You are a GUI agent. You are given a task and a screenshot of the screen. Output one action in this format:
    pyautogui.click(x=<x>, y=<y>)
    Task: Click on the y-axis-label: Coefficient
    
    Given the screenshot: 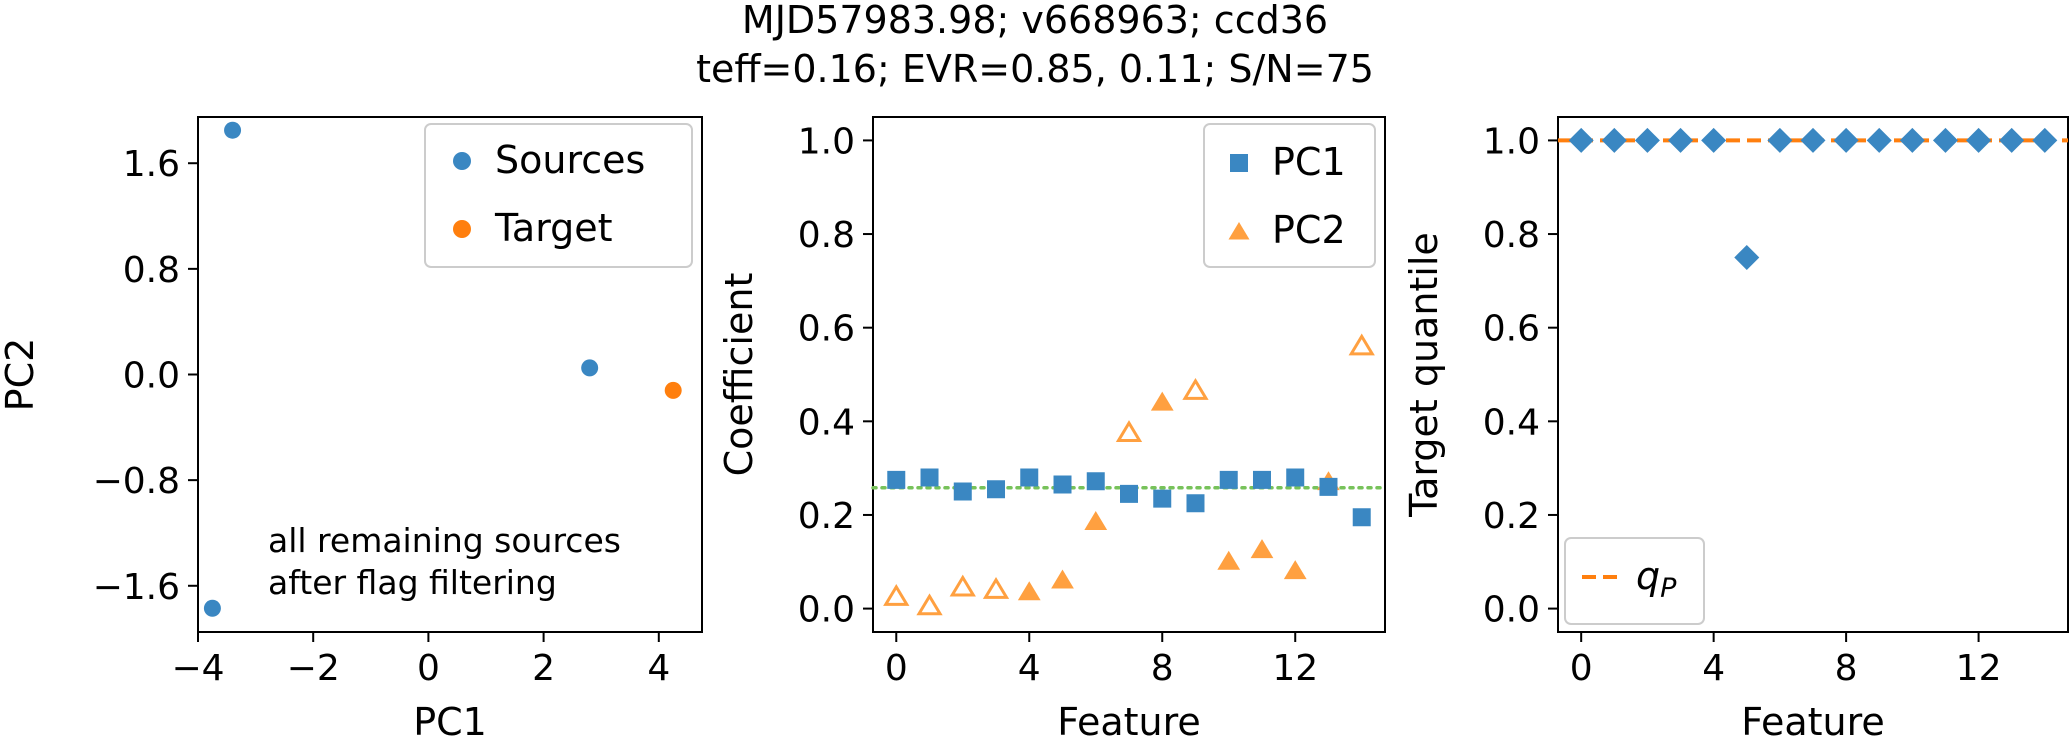 What is the action you would take?
    pyautogui.click(x=739, y=375)
    